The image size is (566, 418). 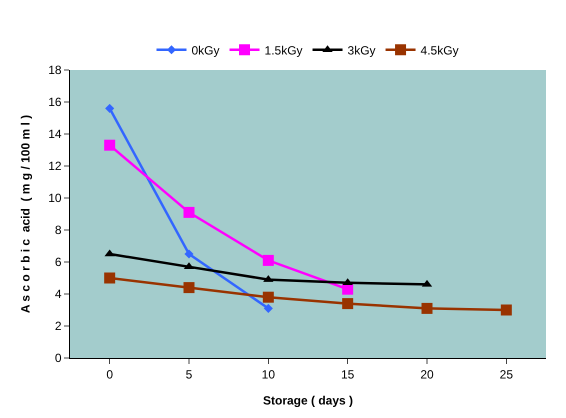 What do you see at coordinates (58, 294) in the screenshot?
I see `y-tick-label: 4` at bounding box center [58, 294].